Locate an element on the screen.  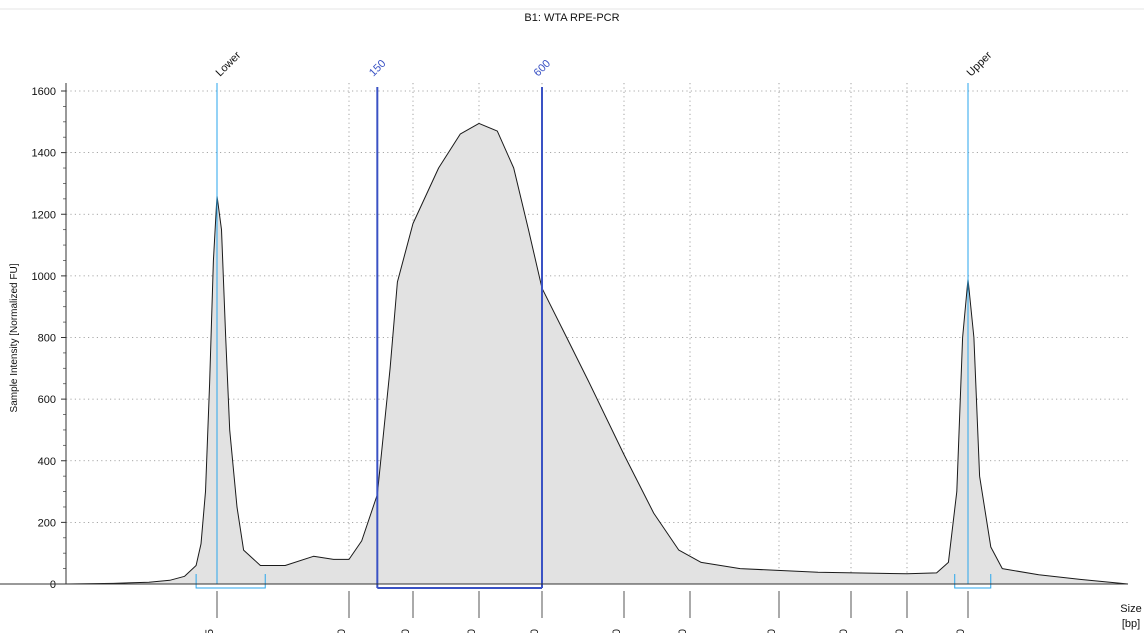
x-tick-label: 100 is located at coordinates (342, 631).